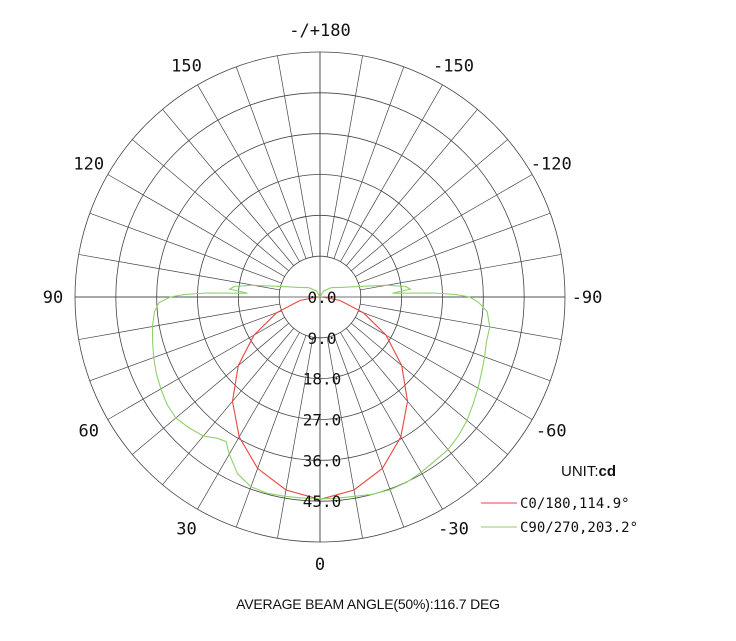 This screenshot has width=736, height=641. I want to click on ring-label: 45.0, so click(322, 501).